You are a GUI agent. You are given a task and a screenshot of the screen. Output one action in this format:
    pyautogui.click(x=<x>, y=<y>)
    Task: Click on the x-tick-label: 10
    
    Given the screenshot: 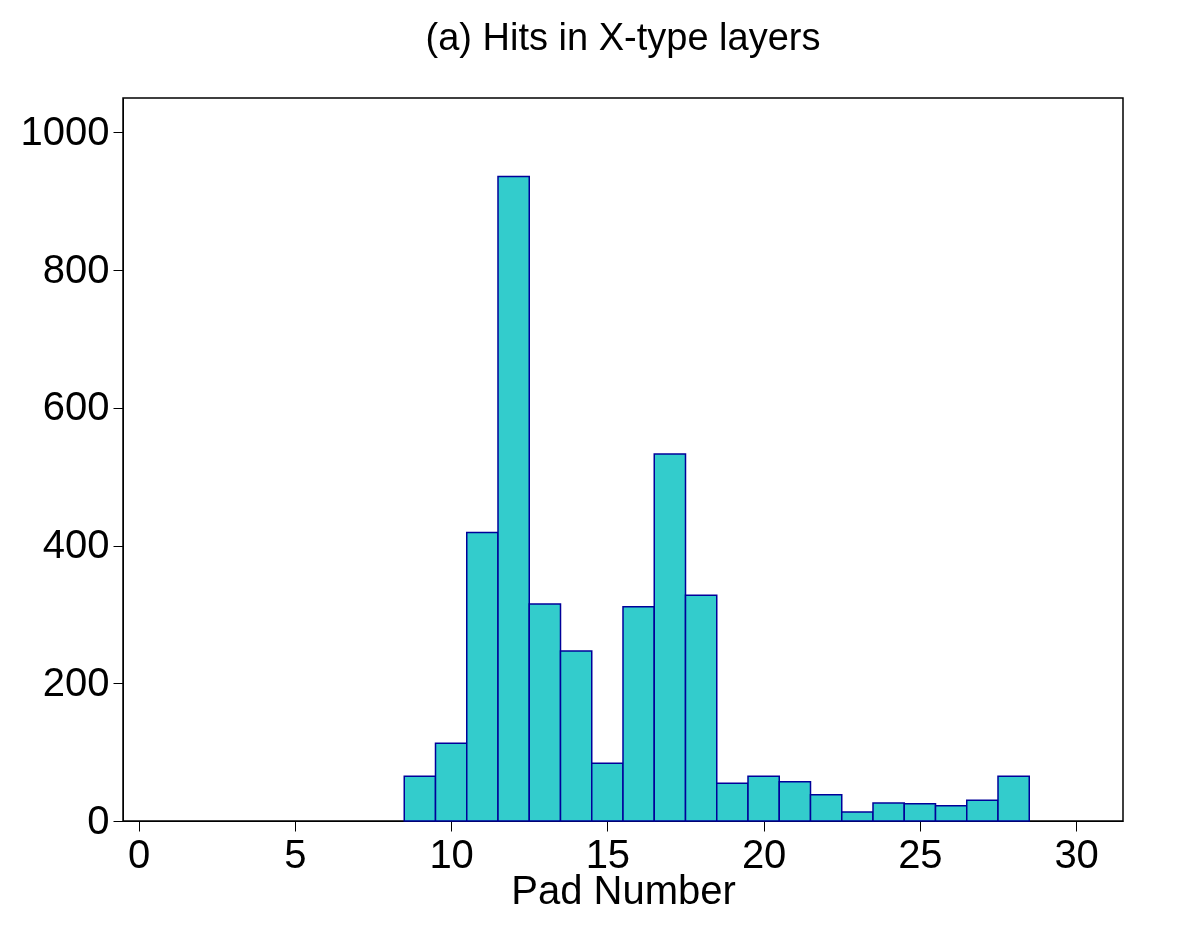 What is the action you would take?
    pyautogui.click(x=451, y=853)
    